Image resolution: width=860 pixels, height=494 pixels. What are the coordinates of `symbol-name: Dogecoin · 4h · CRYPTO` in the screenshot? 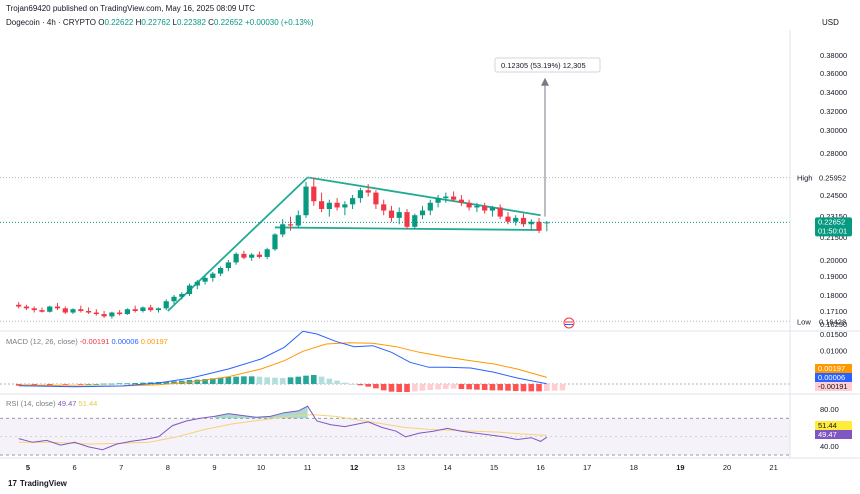 It's located at (51, 22).